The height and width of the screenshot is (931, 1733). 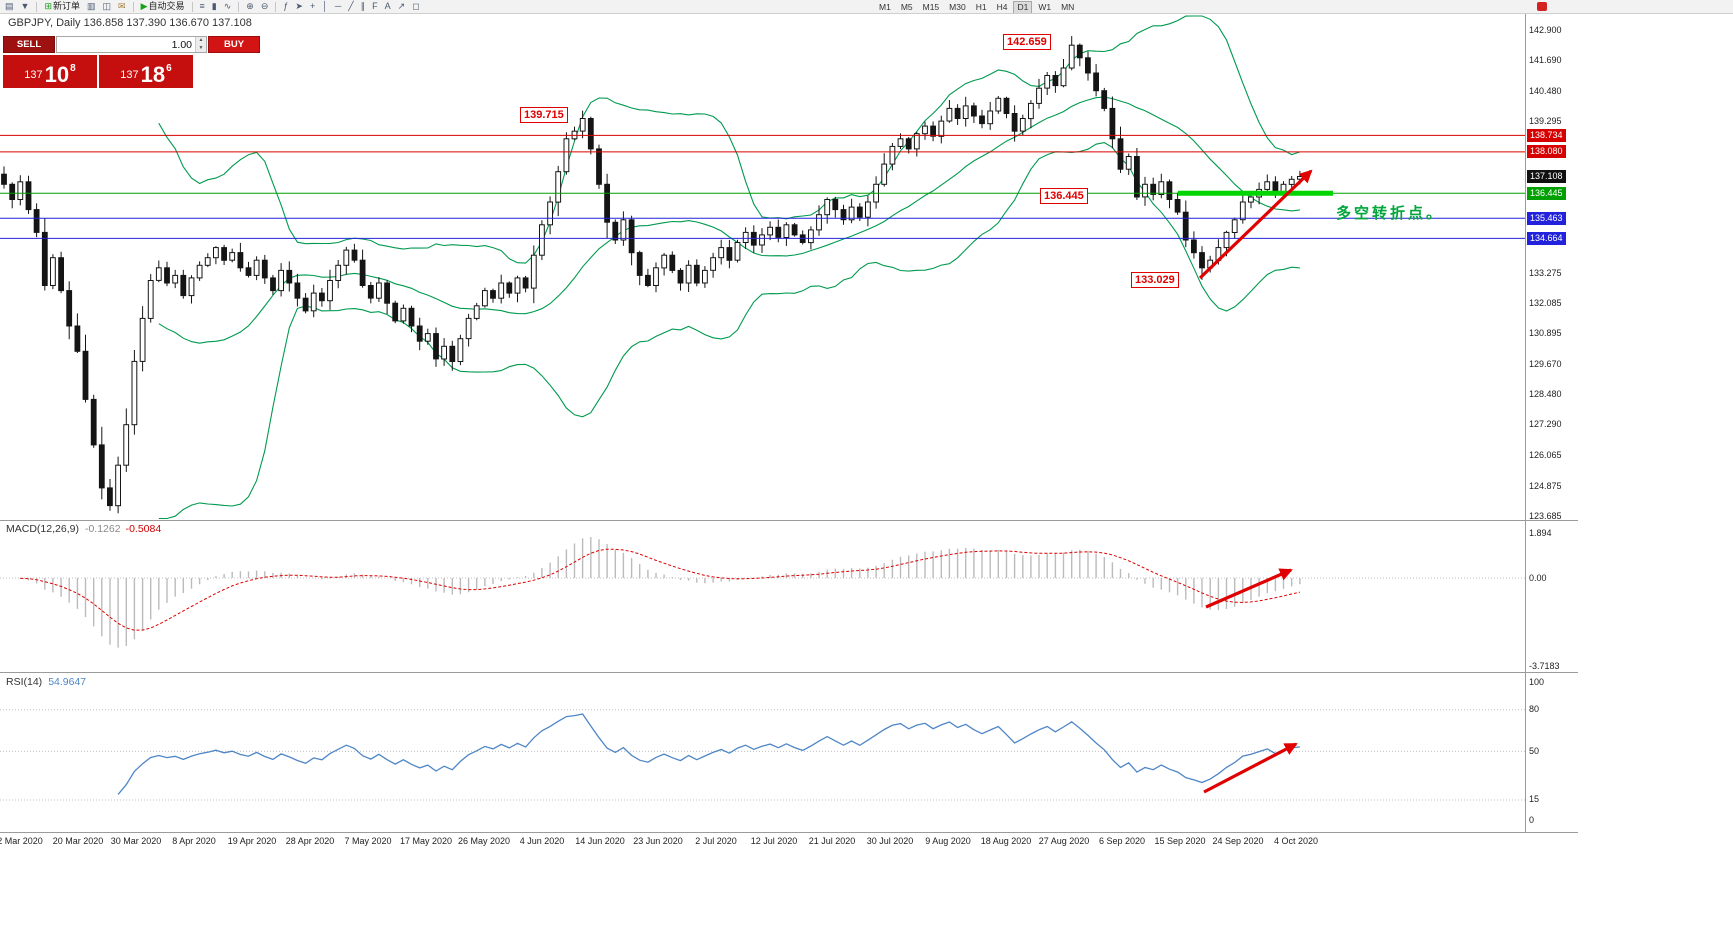 I want to click on timeframe-h4-button: H4, so click(x=1002, y=6).